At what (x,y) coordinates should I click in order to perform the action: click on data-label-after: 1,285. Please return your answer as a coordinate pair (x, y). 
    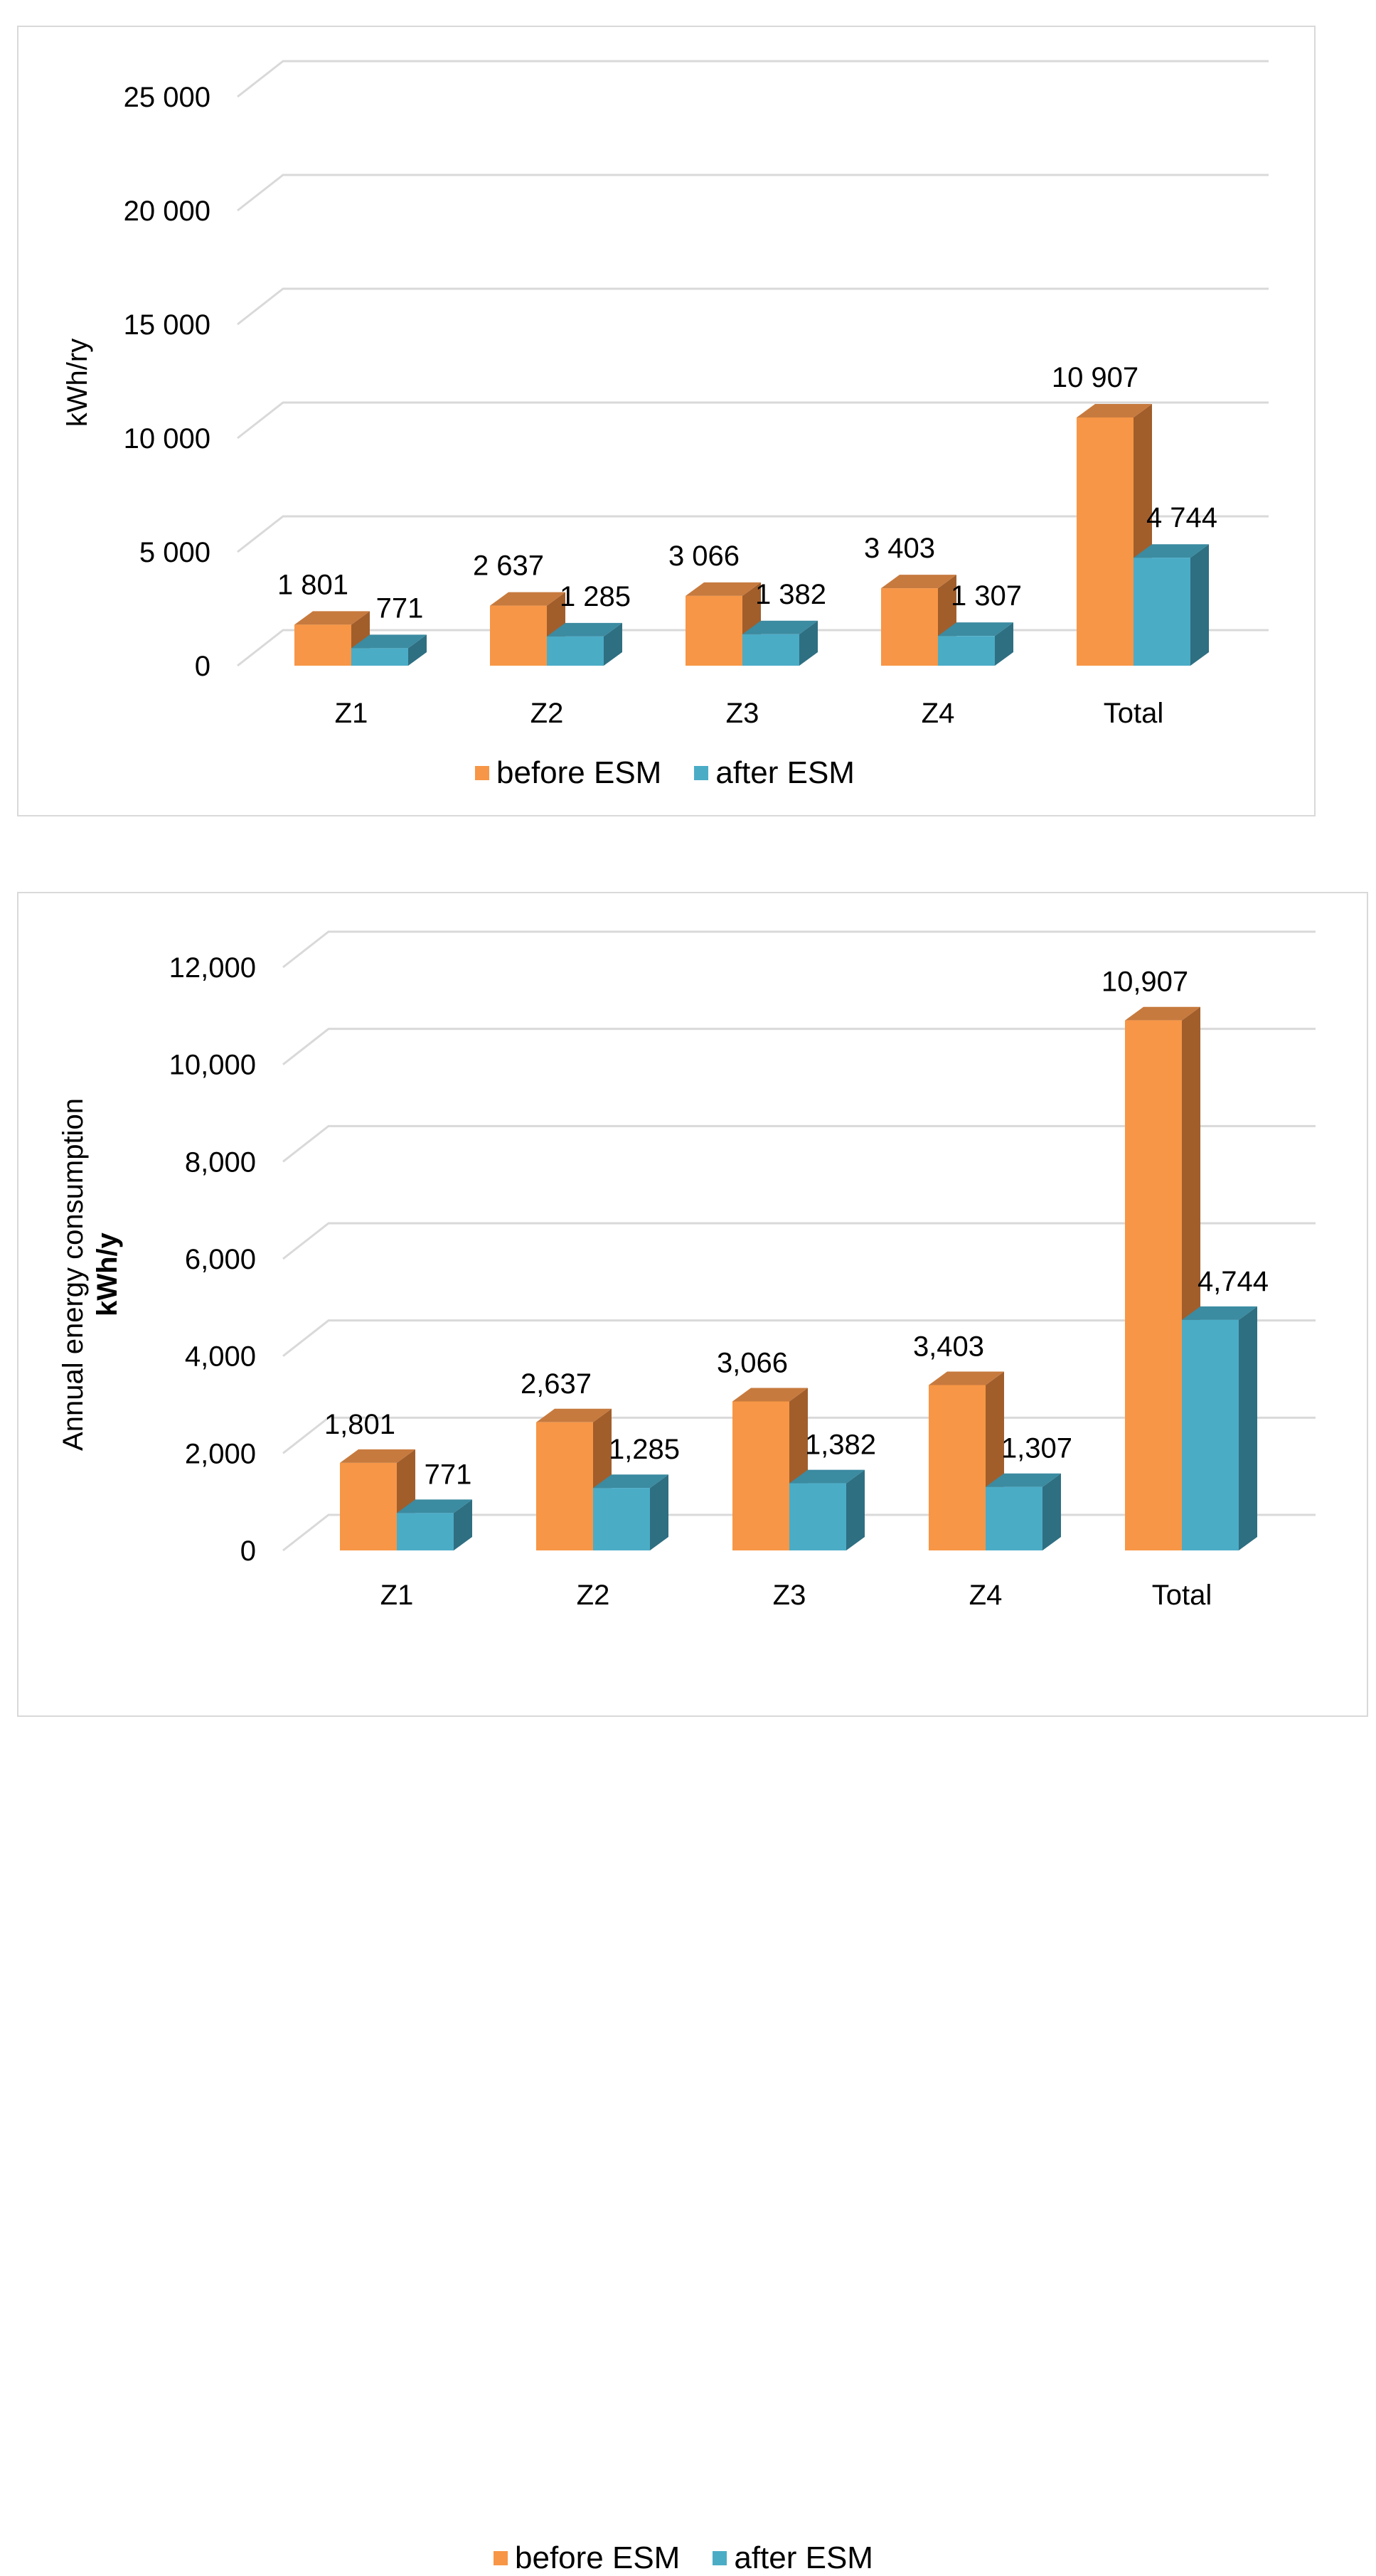
    Looking at the image, I should click on (644, 1449).